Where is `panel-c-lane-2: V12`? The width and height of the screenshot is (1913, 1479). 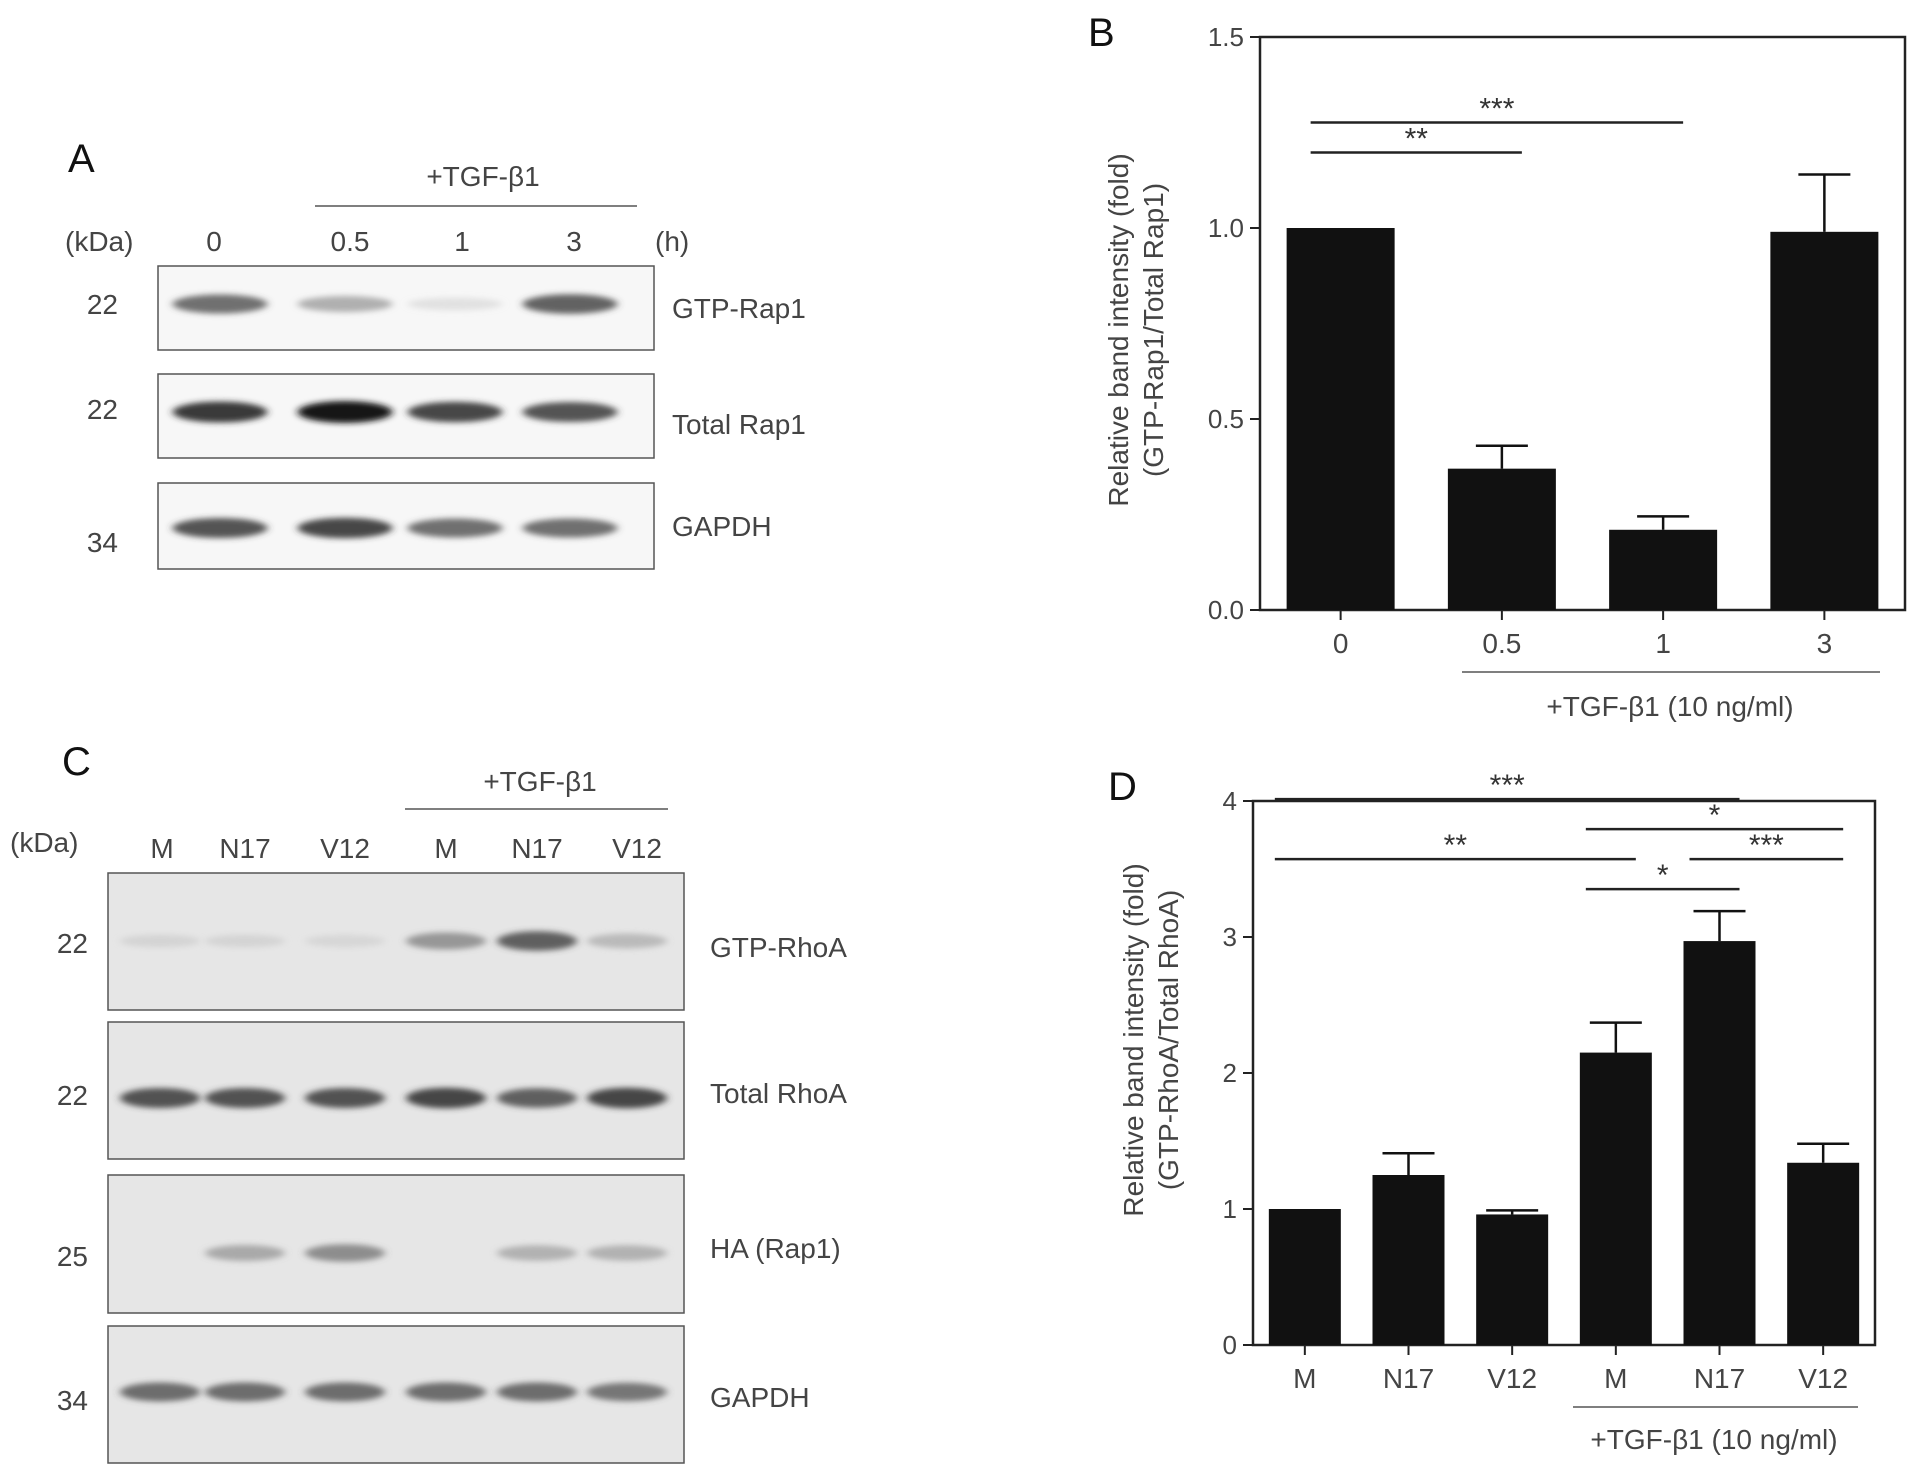 panel-c-lane-2: V12 is located at coordinates (345, 848).